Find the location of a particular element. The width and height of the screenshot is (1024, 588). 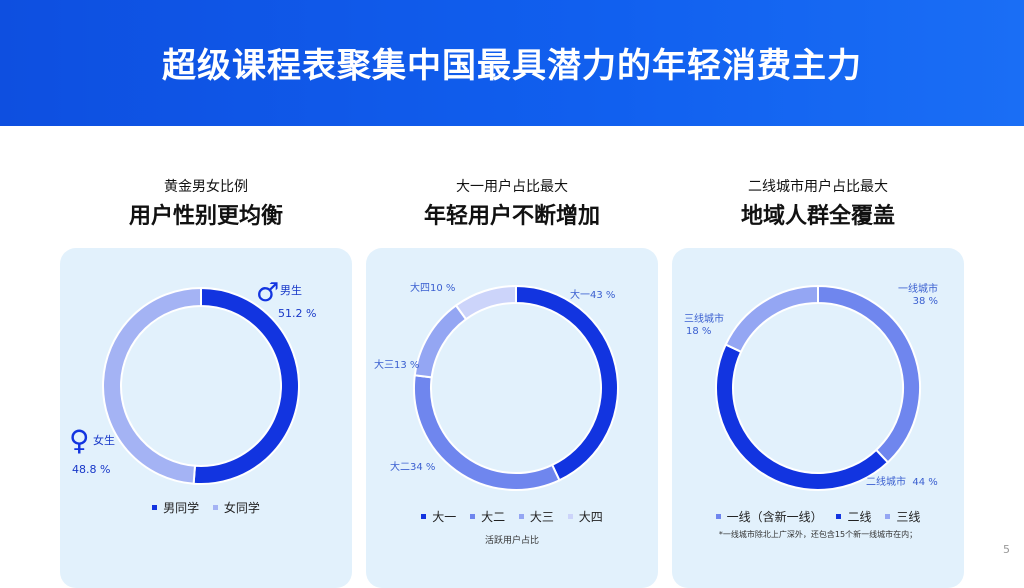

label-tier2: 二线城市 44 % is located at coordinates (902, 482).